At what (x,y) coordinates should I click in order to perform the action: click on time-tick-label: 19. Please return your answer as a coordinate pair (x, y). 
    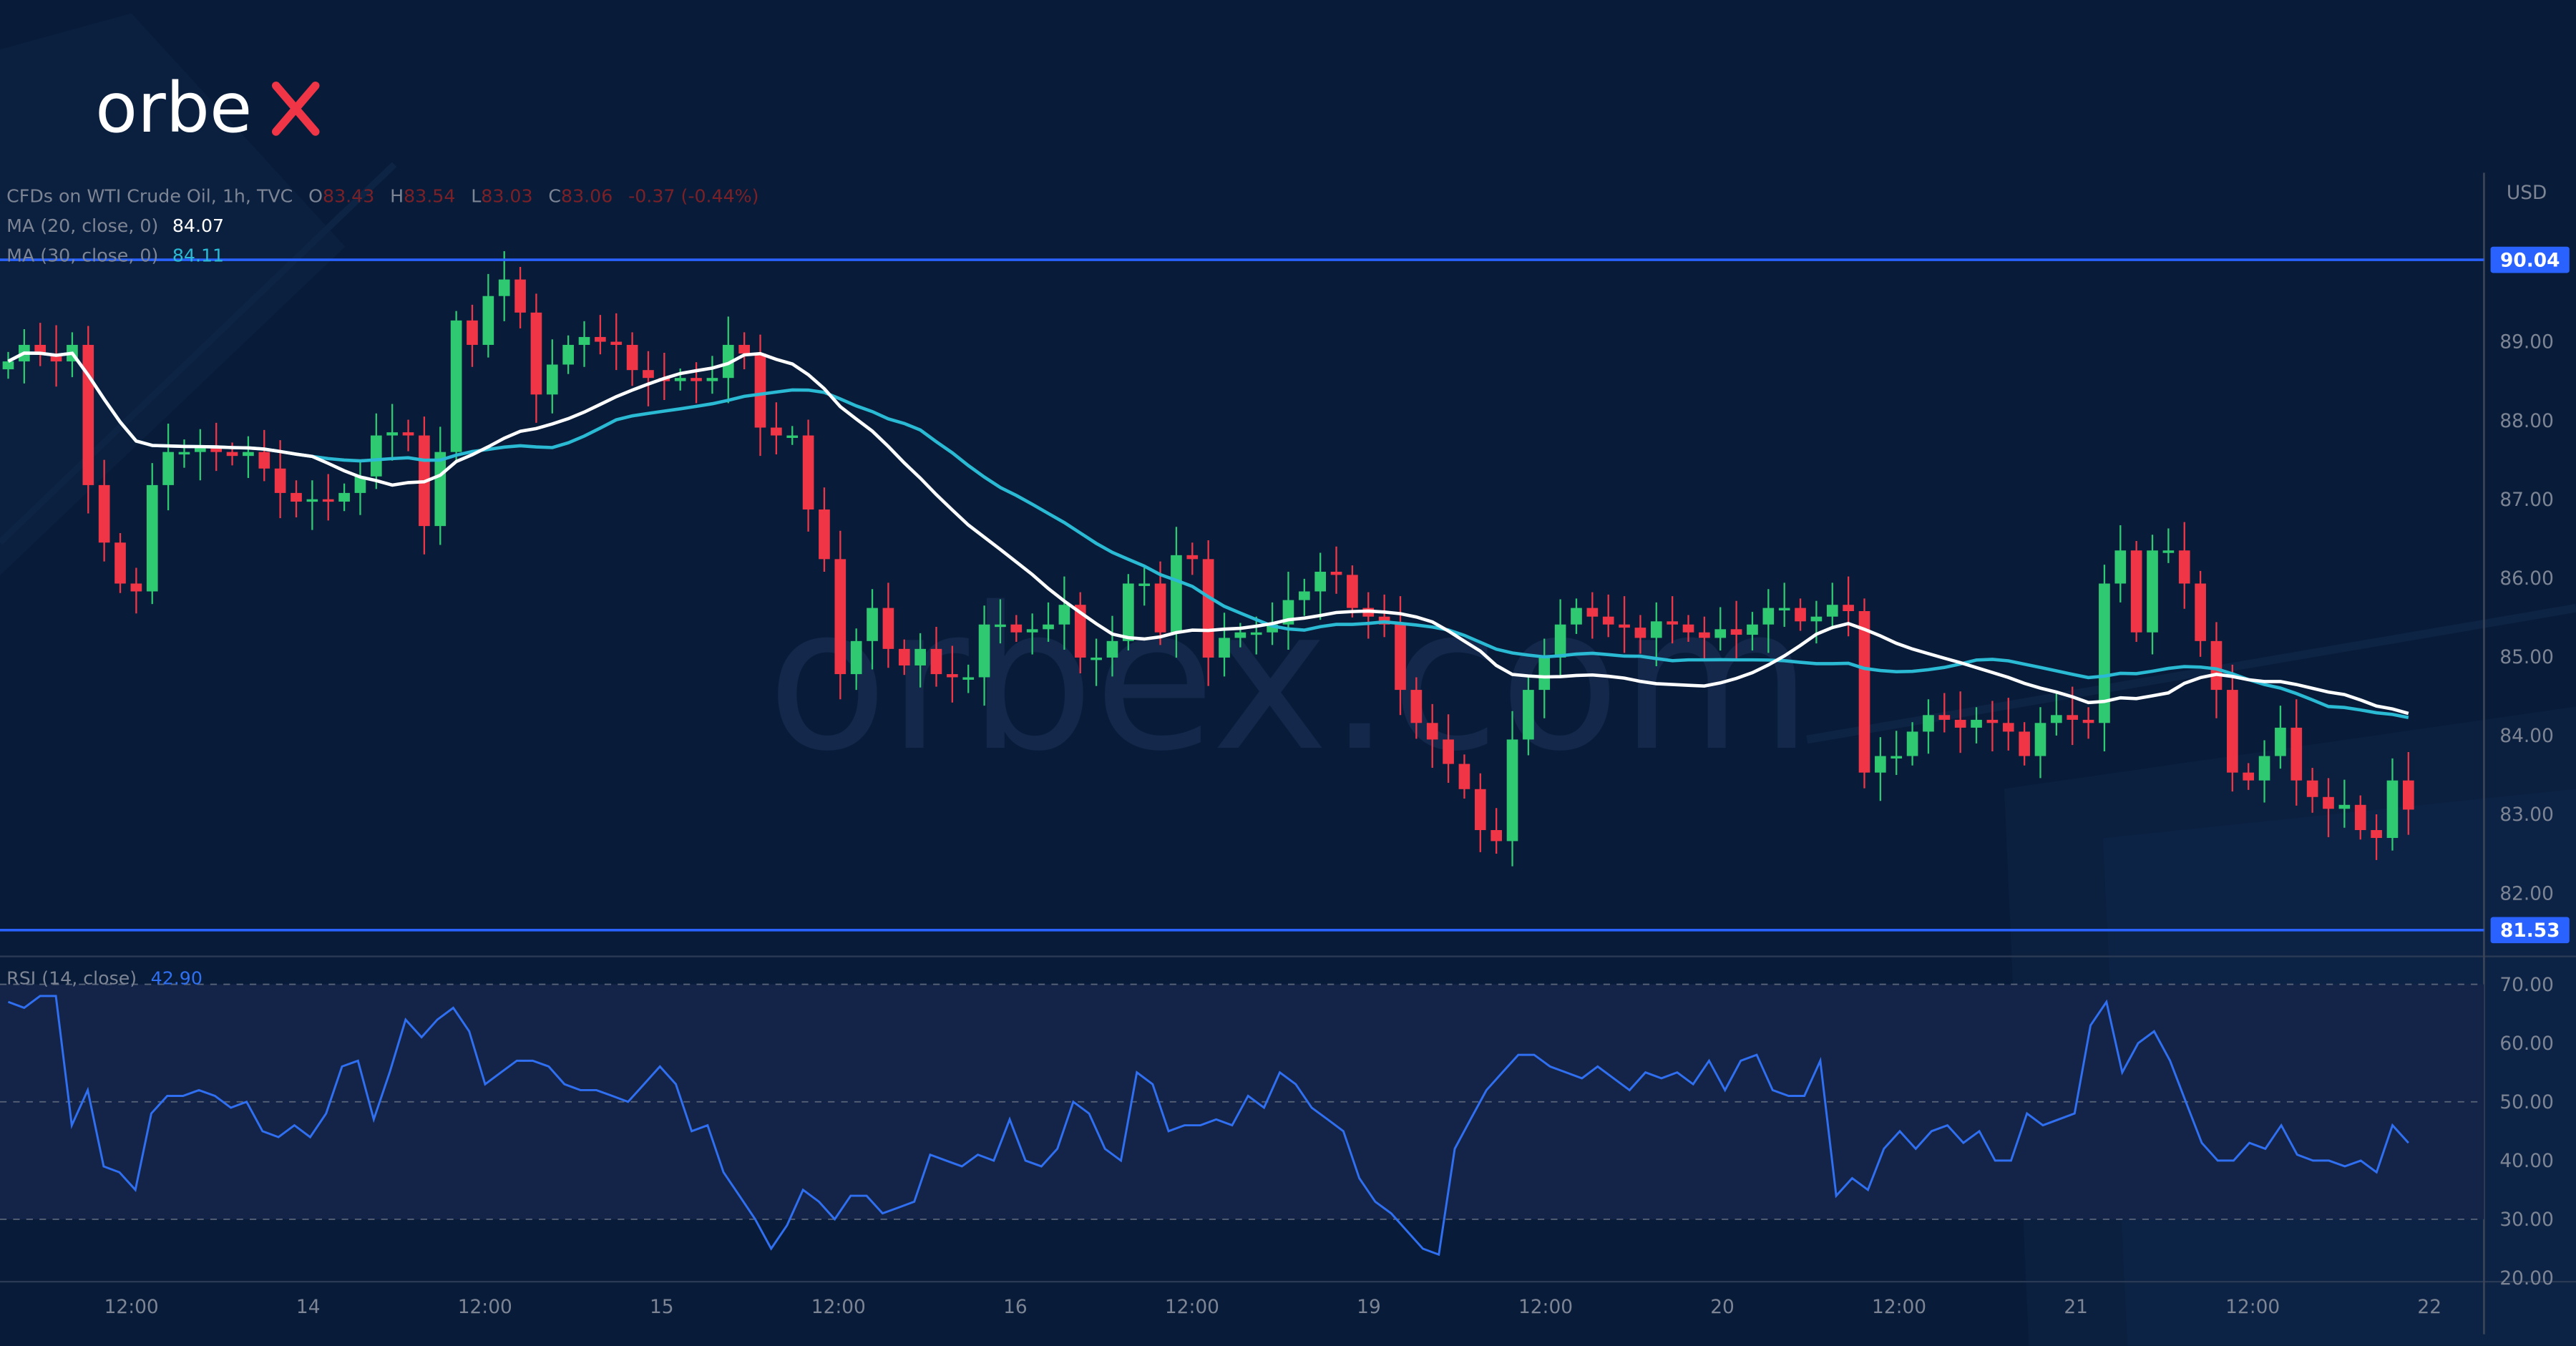
    Looking at the image, I should click on (1369, 1307).